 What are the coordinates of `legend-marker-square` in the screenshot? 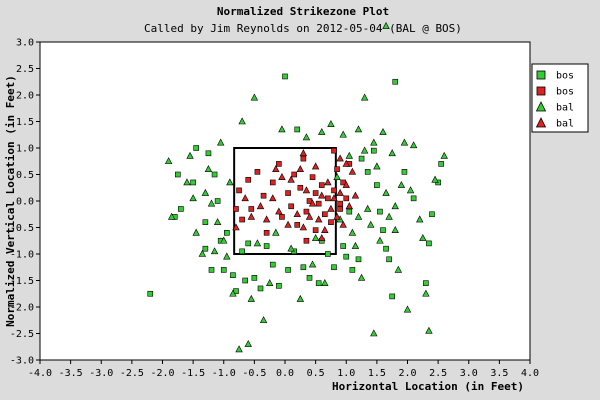 It's located at (541, 75).